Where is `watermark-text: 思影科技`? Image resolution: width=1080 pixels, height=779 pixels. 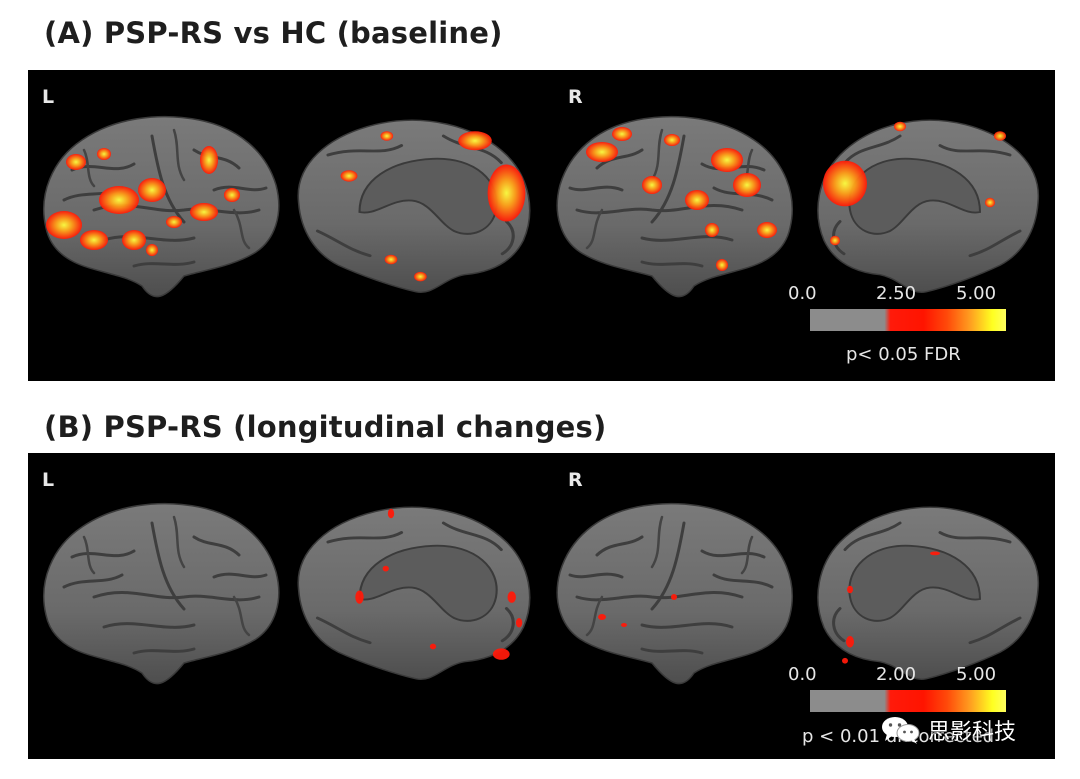
watermark-text: 思影科技 is located at coordinates (972, 732).